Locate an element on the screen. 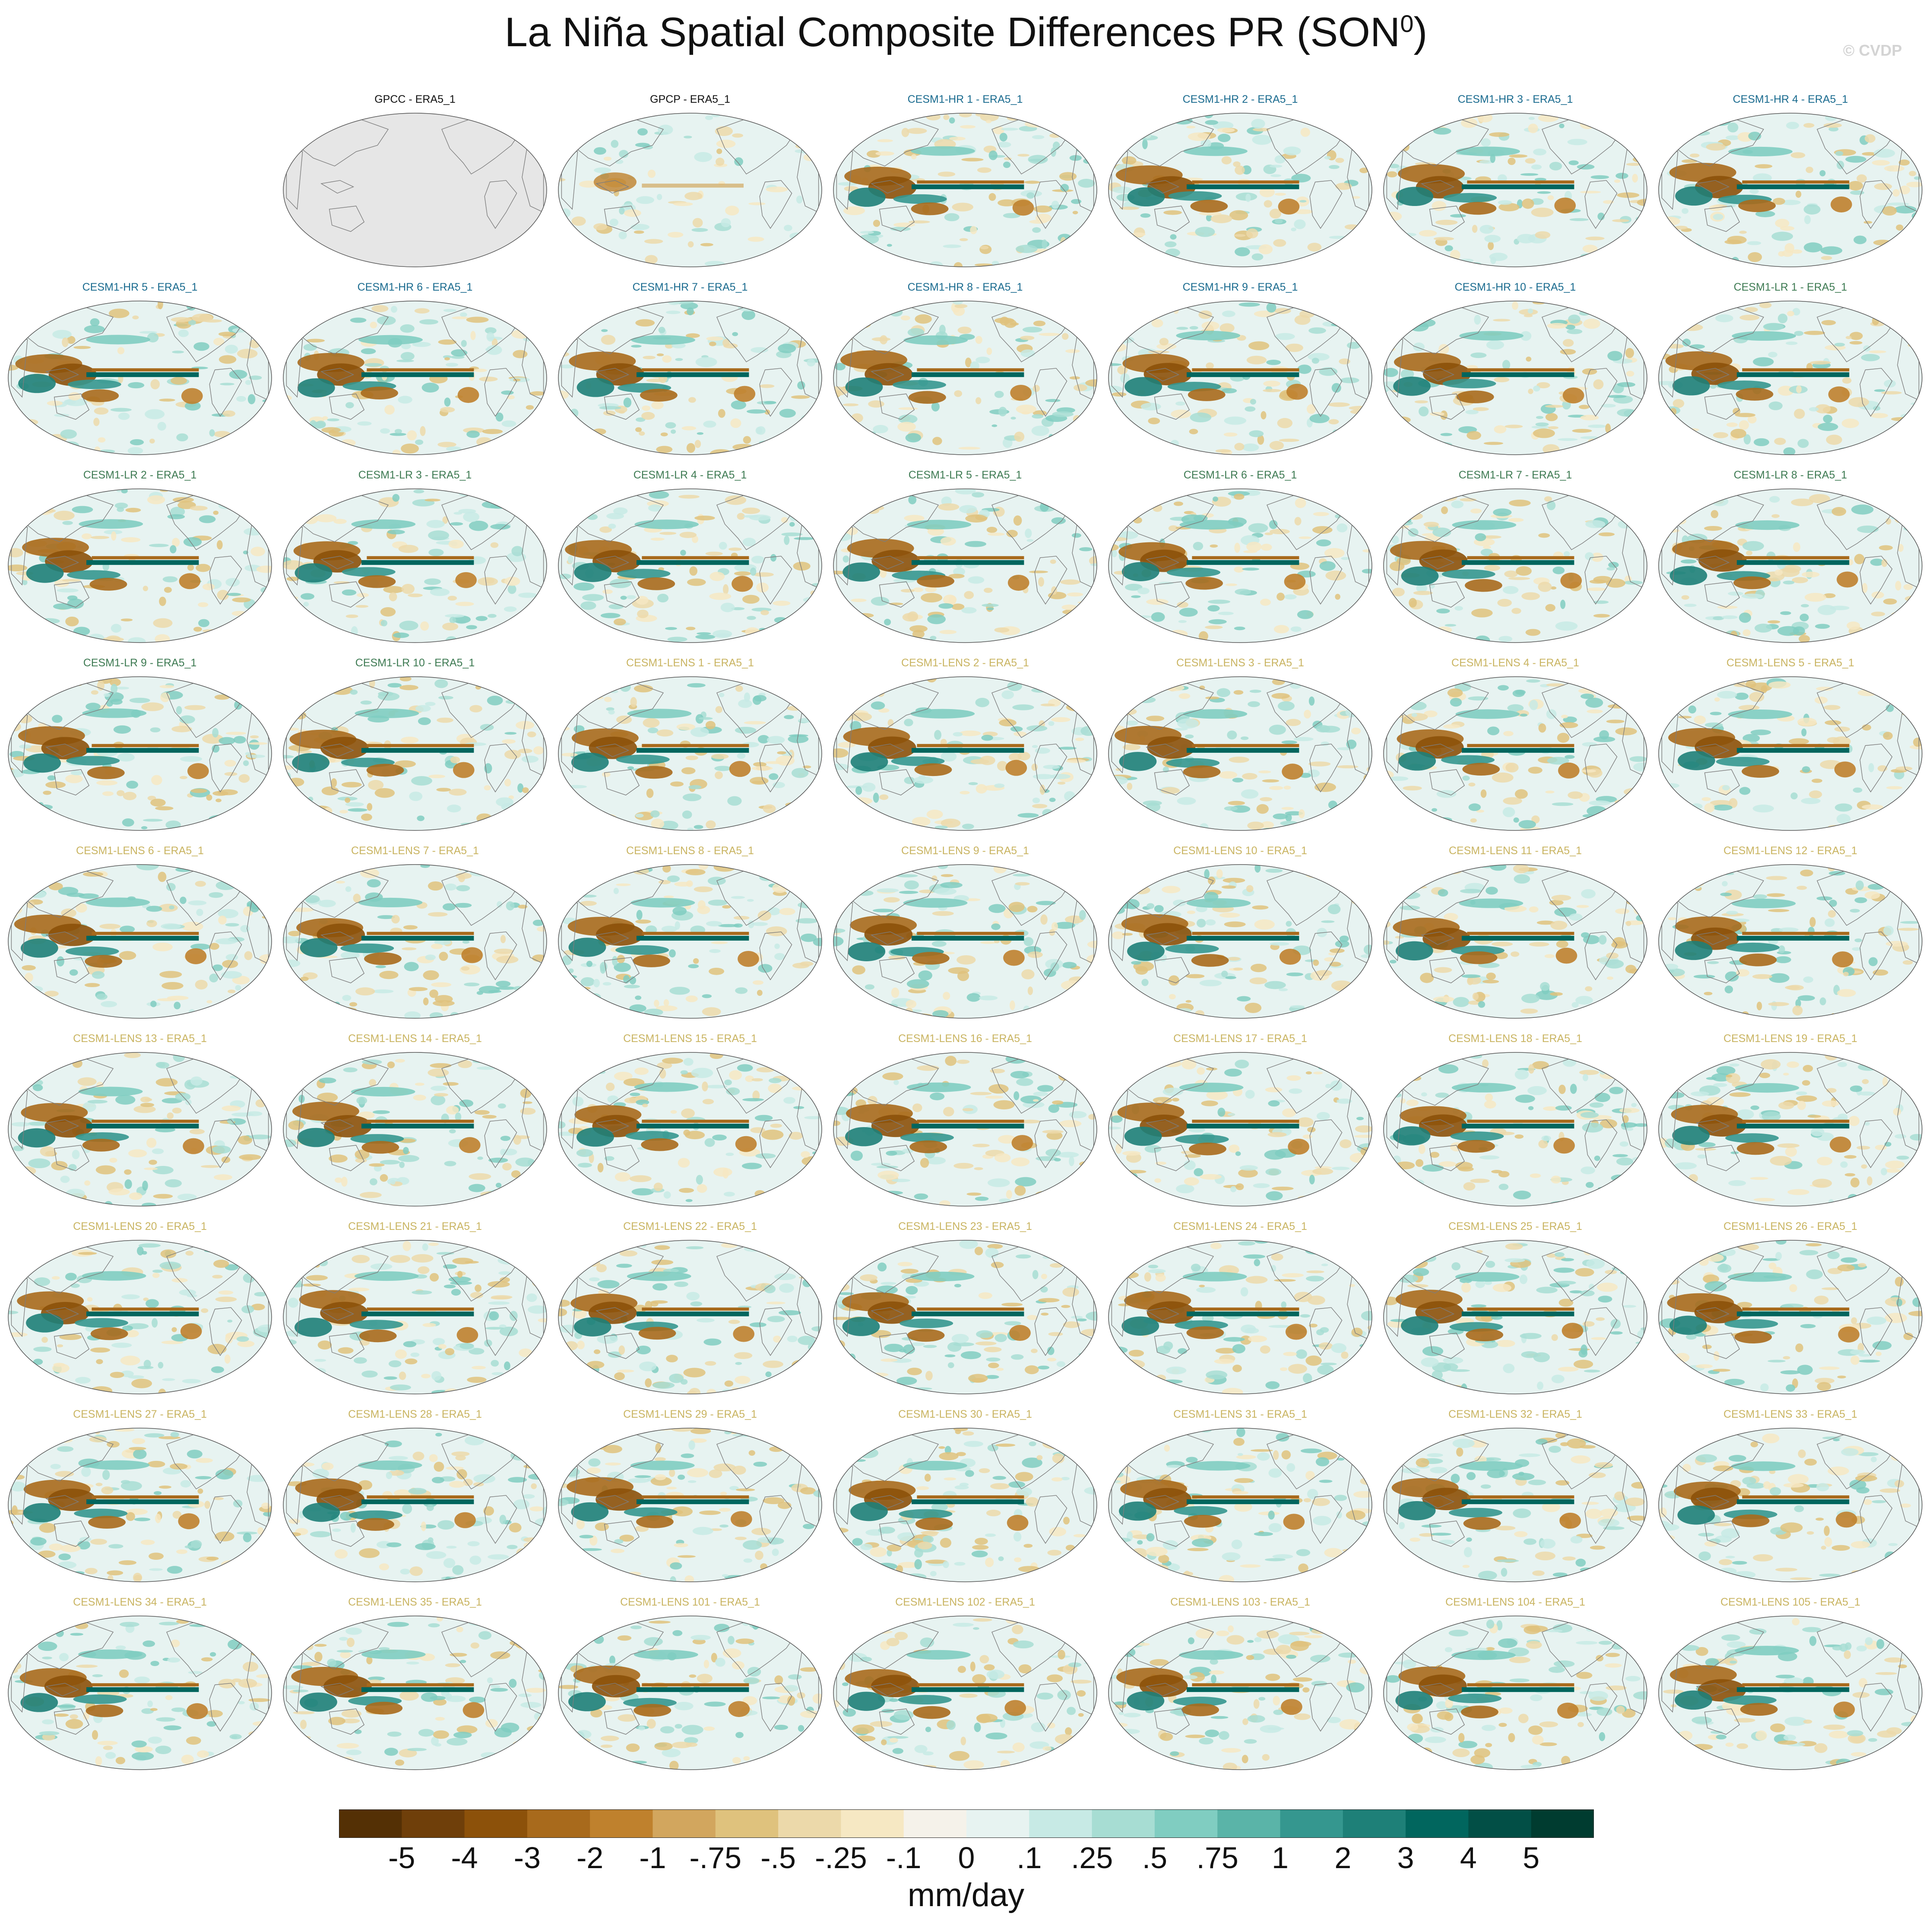 This screenshot has height=1926, width=1932. map-panel: CESM1-LENS 8 - ERA5_1 is located at coordinates (690, 932).